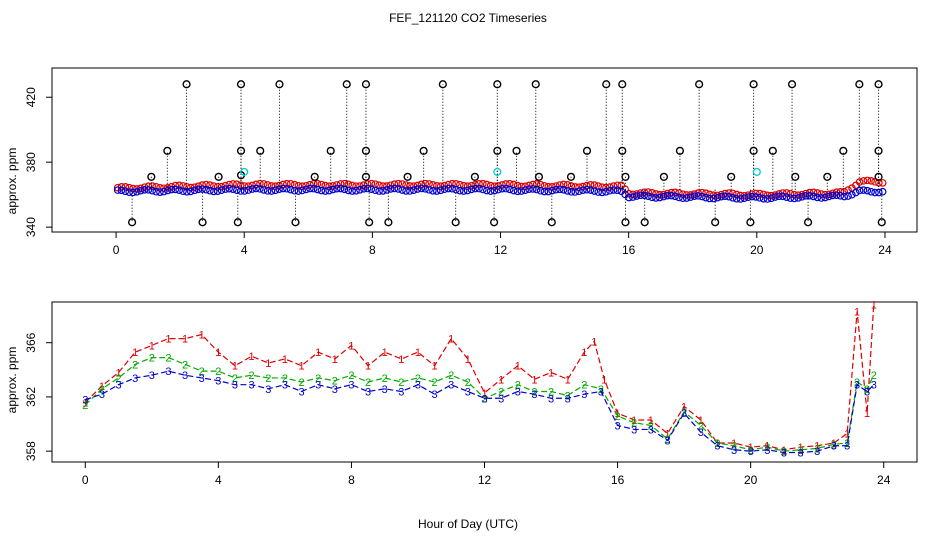 The width and height of the screenshot is (936, 540). Describe the element at coordinates (31, 97) in the screenshot. I see `top-y-tick-label: 420` at that location.